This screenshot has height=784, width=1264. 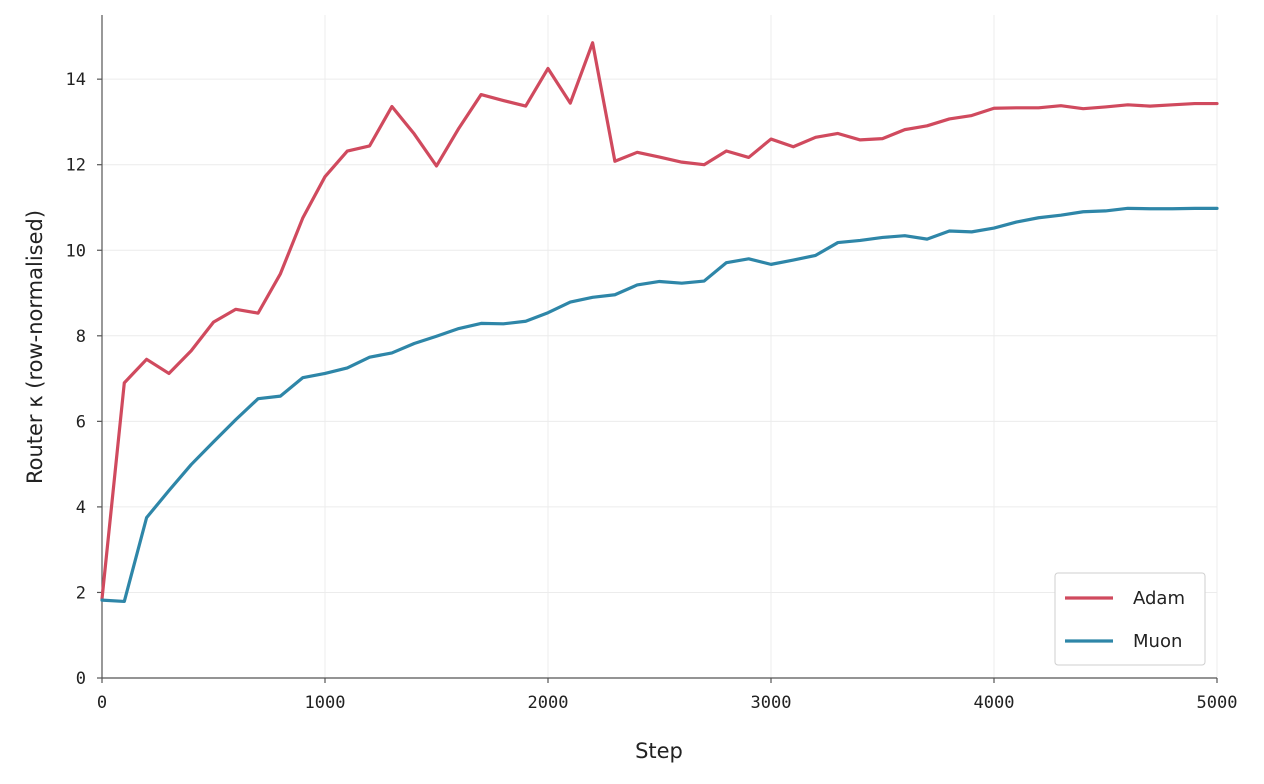 I want to click on x-tick-label: 0, so click(x=102, y=703).